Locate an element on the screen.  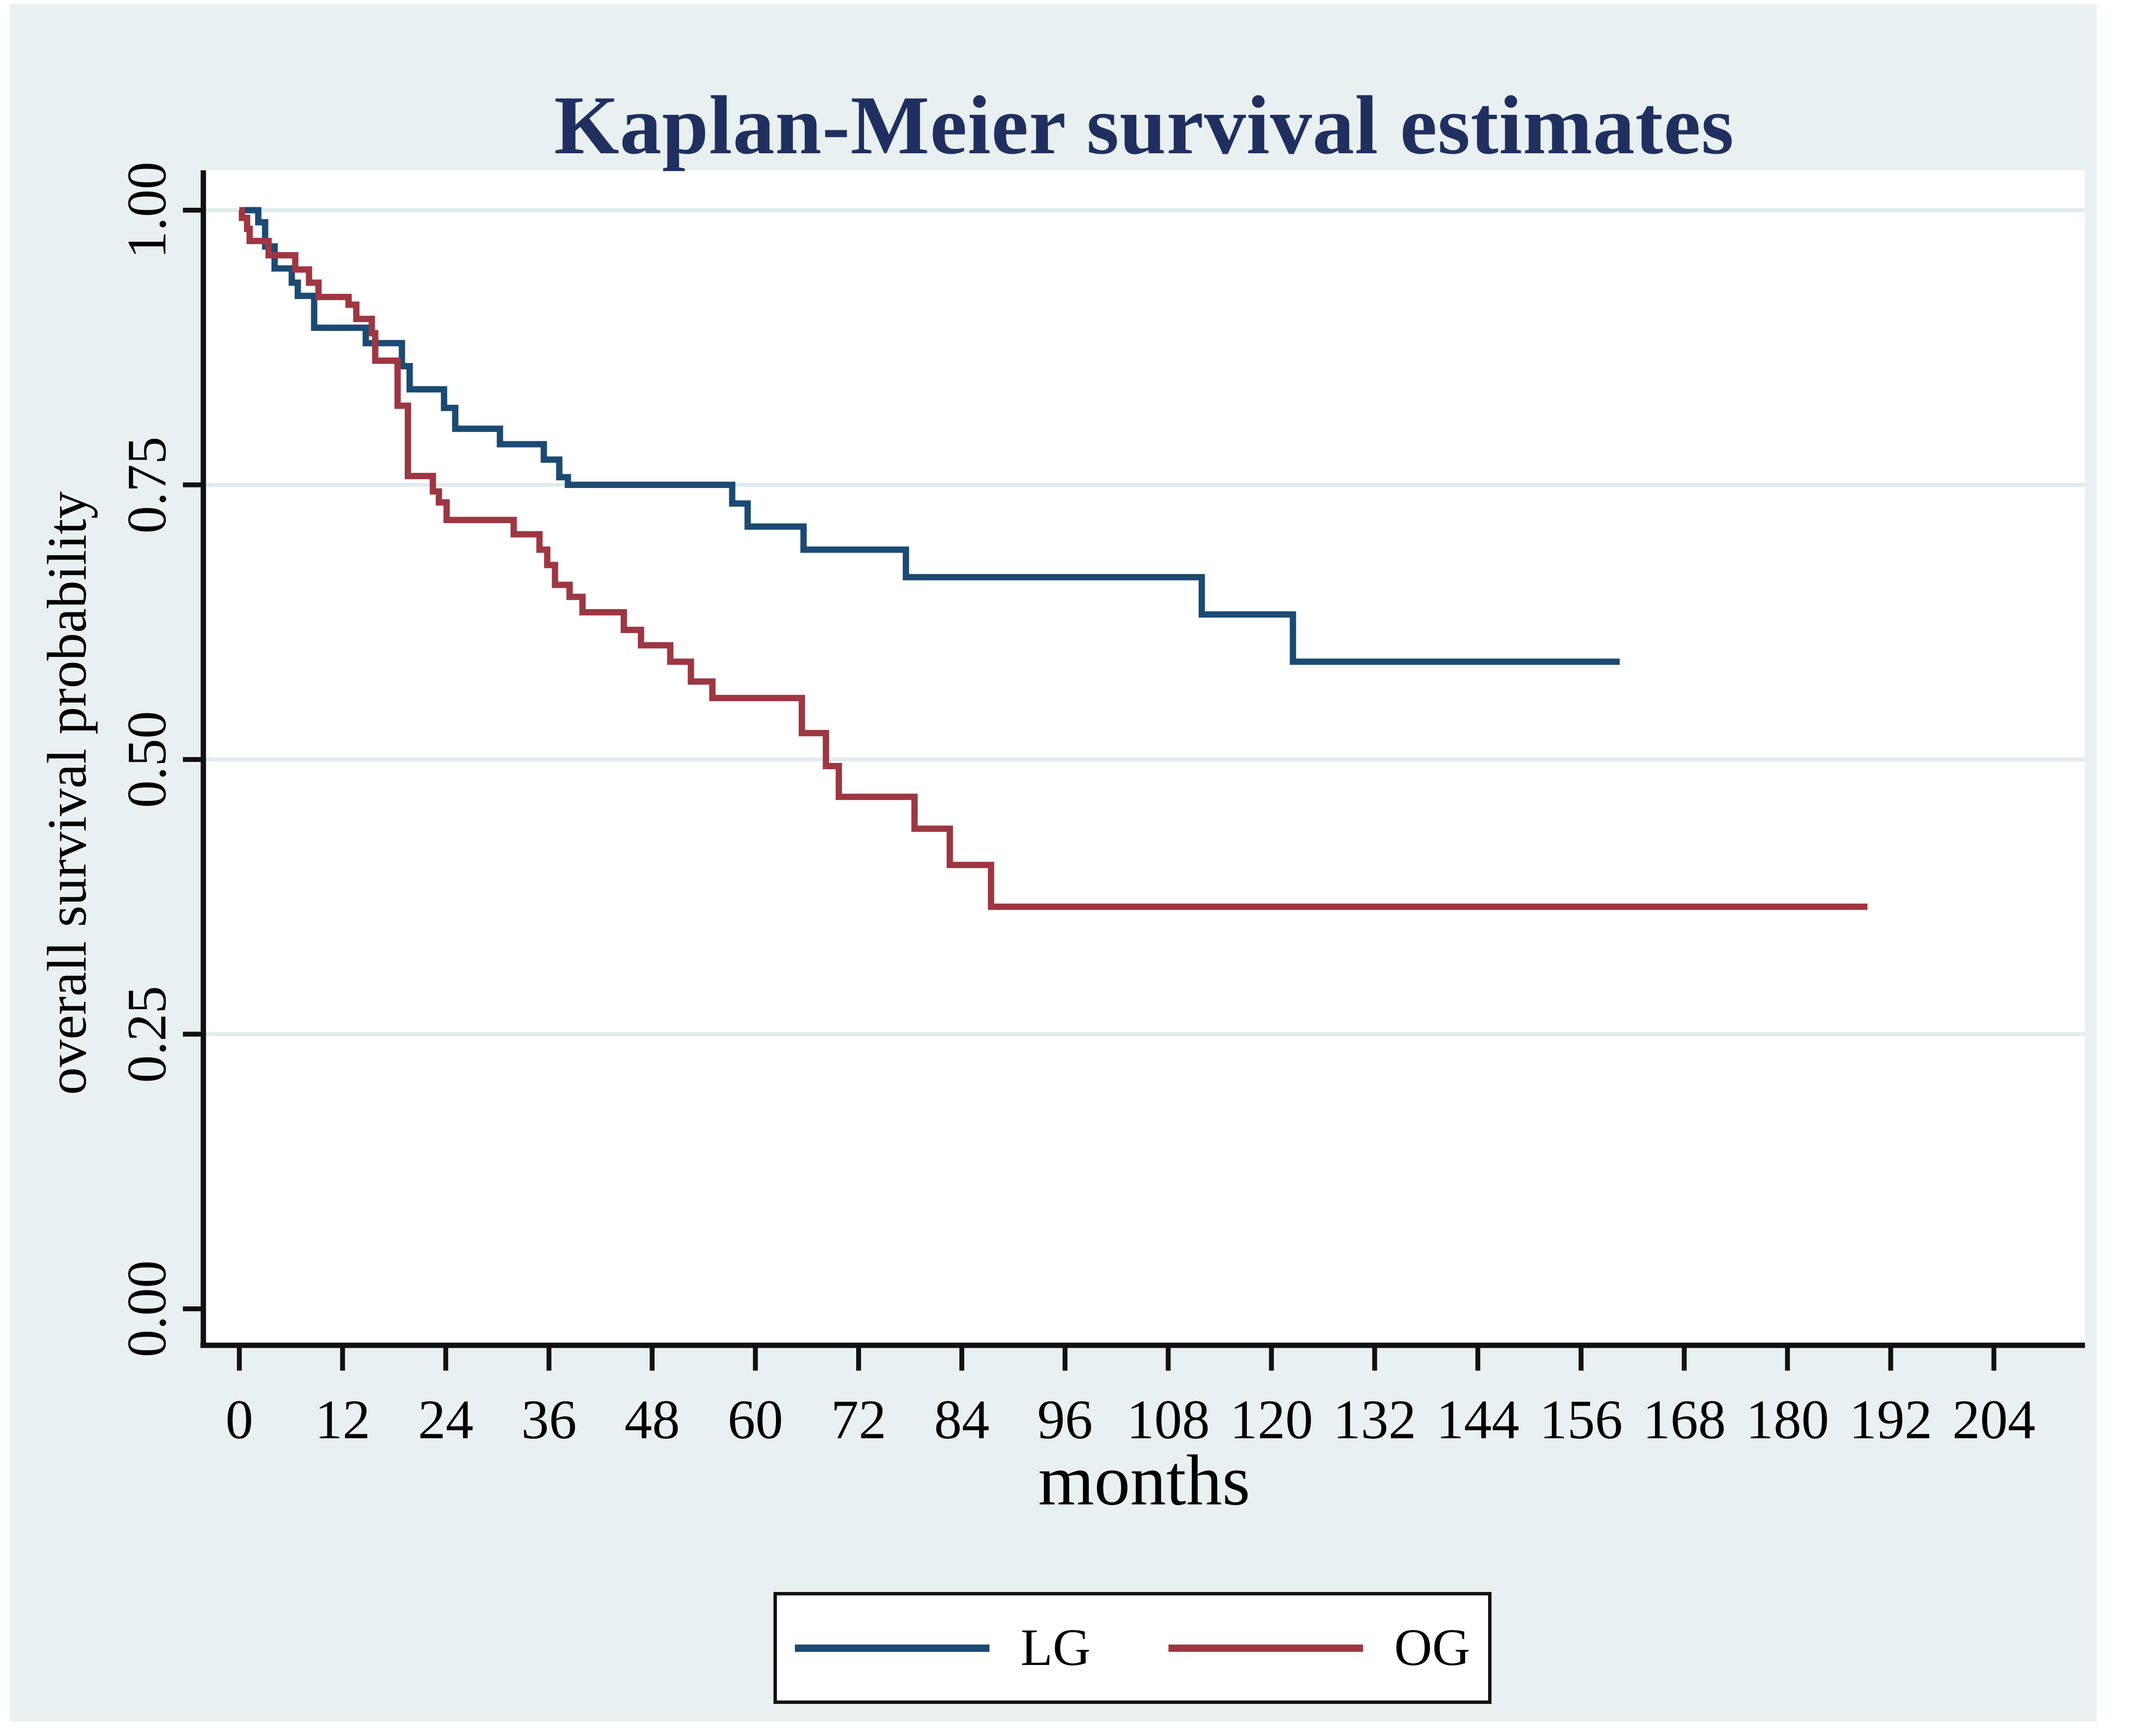
x-axis-title: months is located at coordinates (1144, 1480).